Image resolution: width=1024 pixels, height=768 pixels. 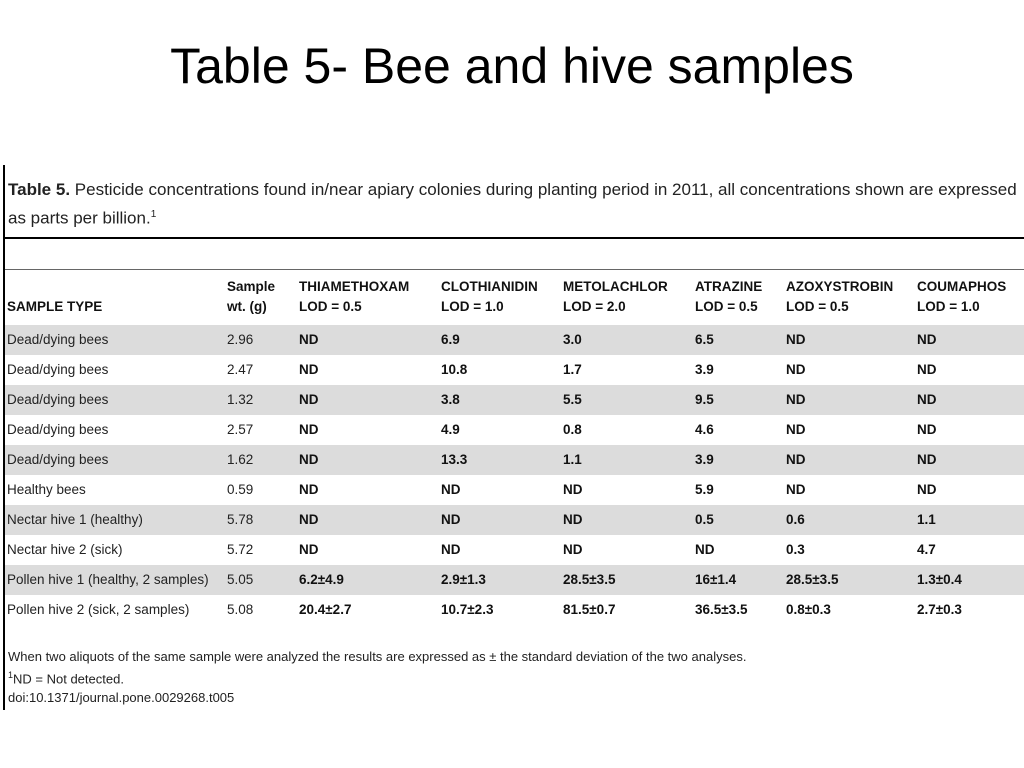 I want to click on table-row: Dead/dying bees 1.62 ND 13.3 1.1 3.9 ND ND, so click(x=514, y=460).